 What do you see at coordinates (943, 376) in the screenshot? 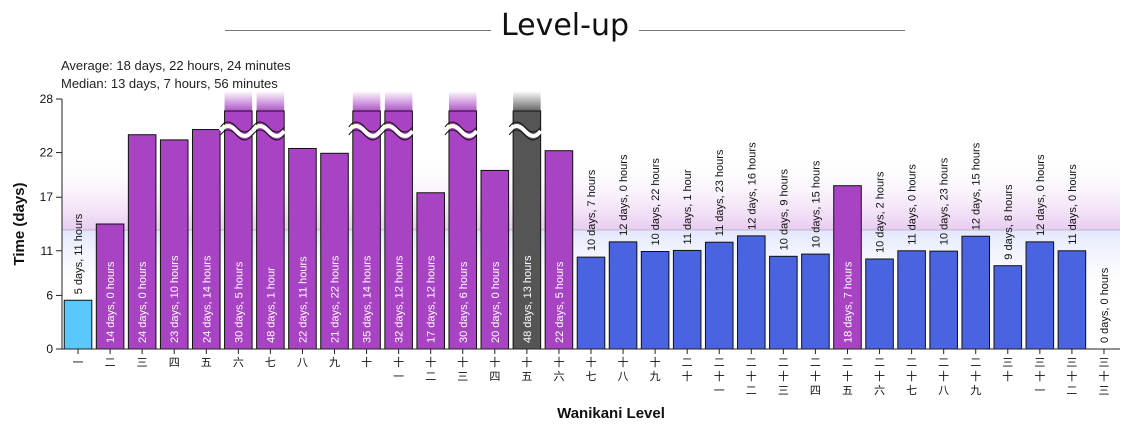
I see `x-tick-label: 二十八` at bounding box center [943, 376].